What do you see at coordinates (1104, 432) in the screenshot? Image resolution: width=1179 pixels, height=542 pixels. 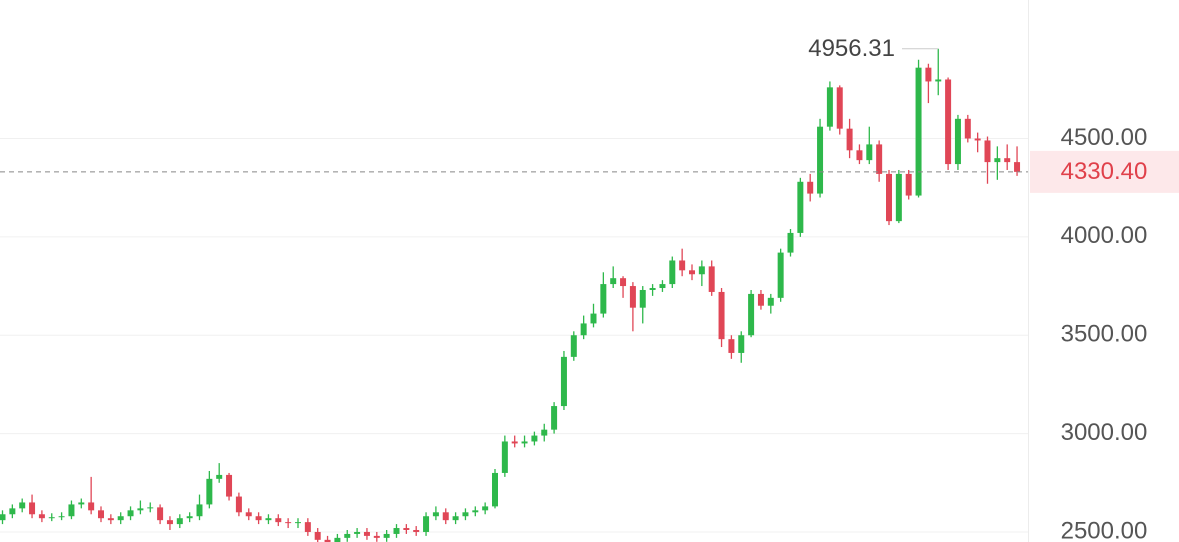 I see `y-tick-label: 3000.00` at bounding box center [1104, 432].